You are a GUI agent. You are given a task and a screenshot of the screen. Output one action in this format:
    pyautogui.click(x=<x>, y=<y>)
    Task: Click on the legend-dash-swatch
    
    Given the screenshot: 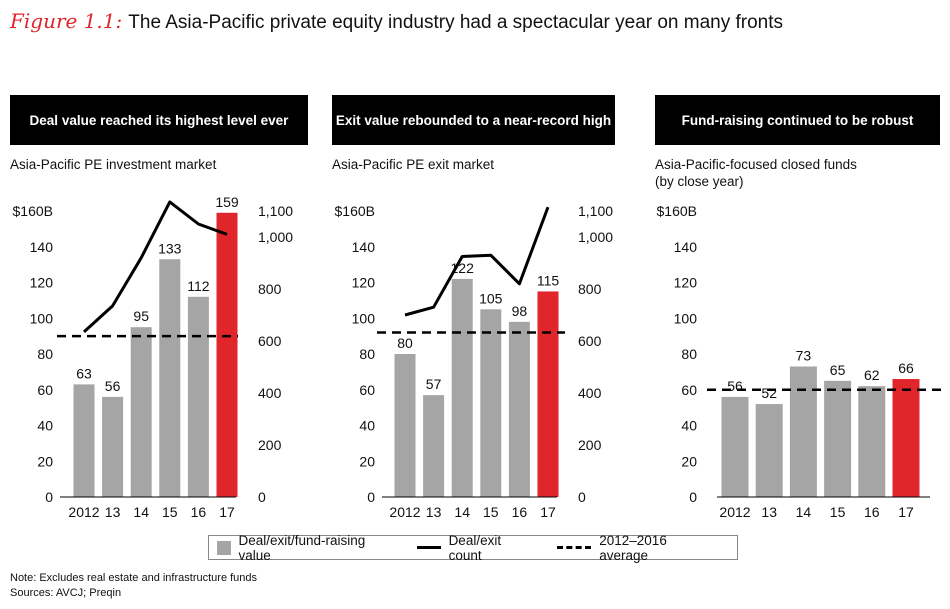 What is the action you would take?
    pyautogui.click(x=574, y=547)
    